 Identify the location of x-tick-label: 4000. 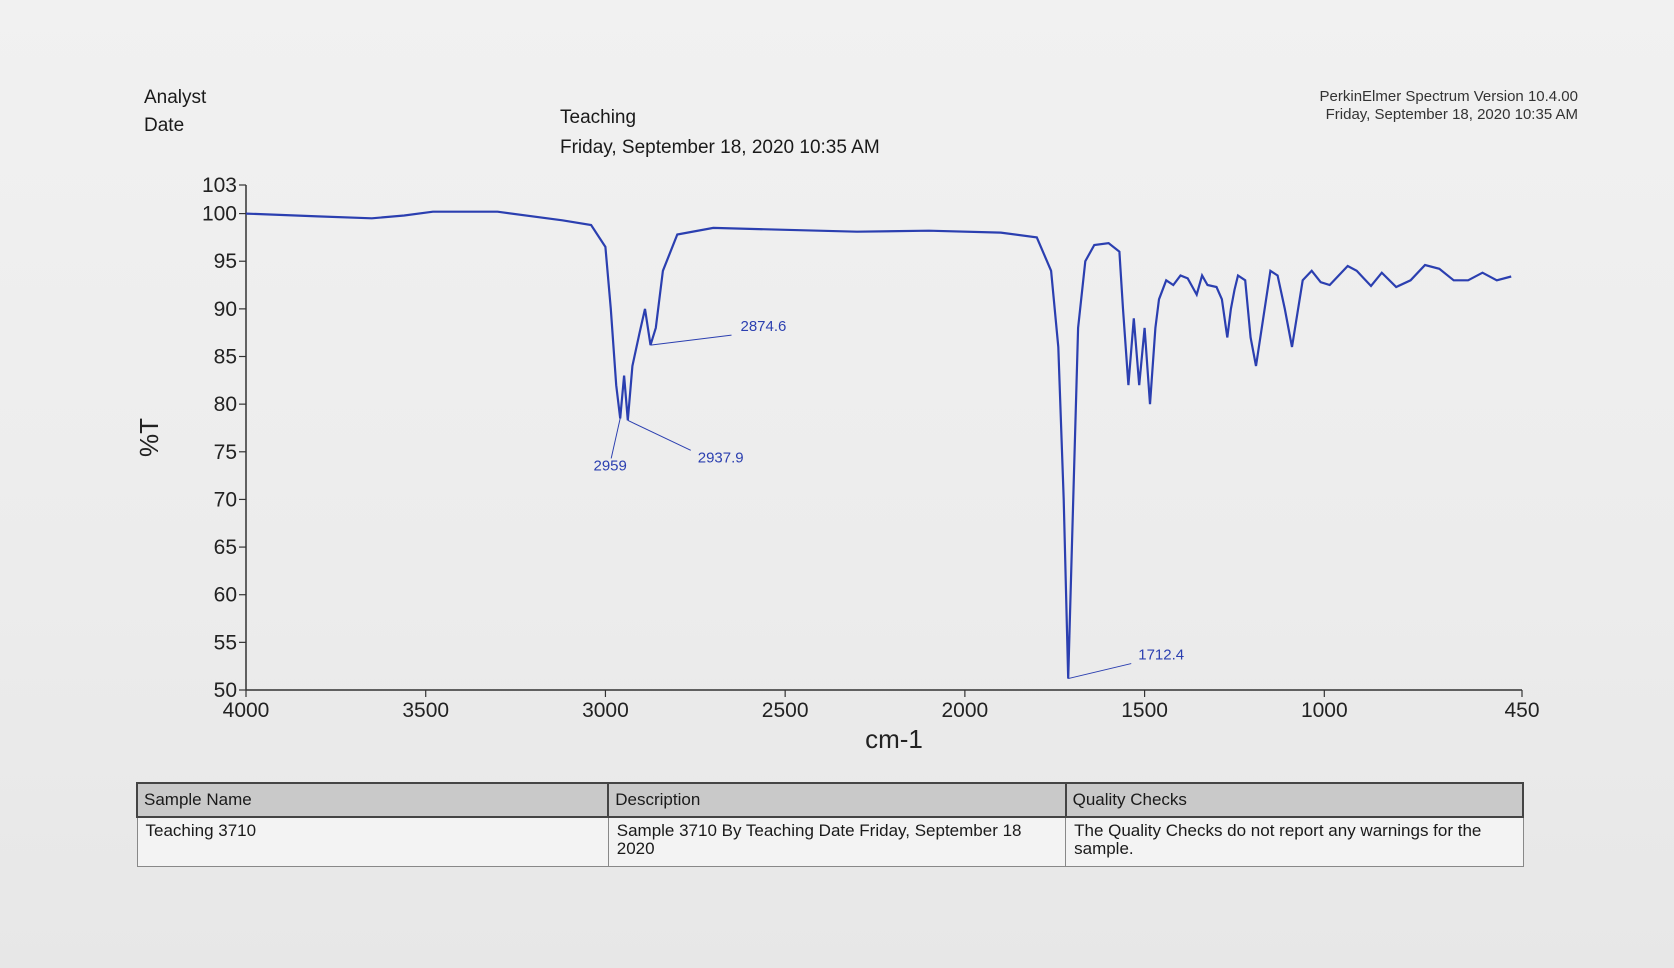
(246, 710).